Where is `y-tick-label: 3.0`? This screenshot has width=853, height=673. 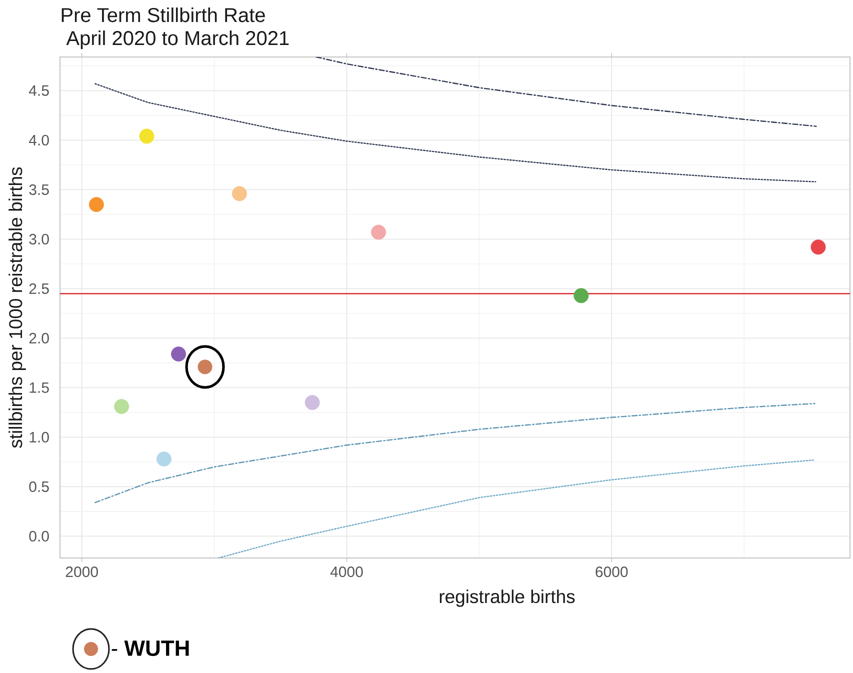 y-tick-label: 3.0 is located at coordinates (39, 239).